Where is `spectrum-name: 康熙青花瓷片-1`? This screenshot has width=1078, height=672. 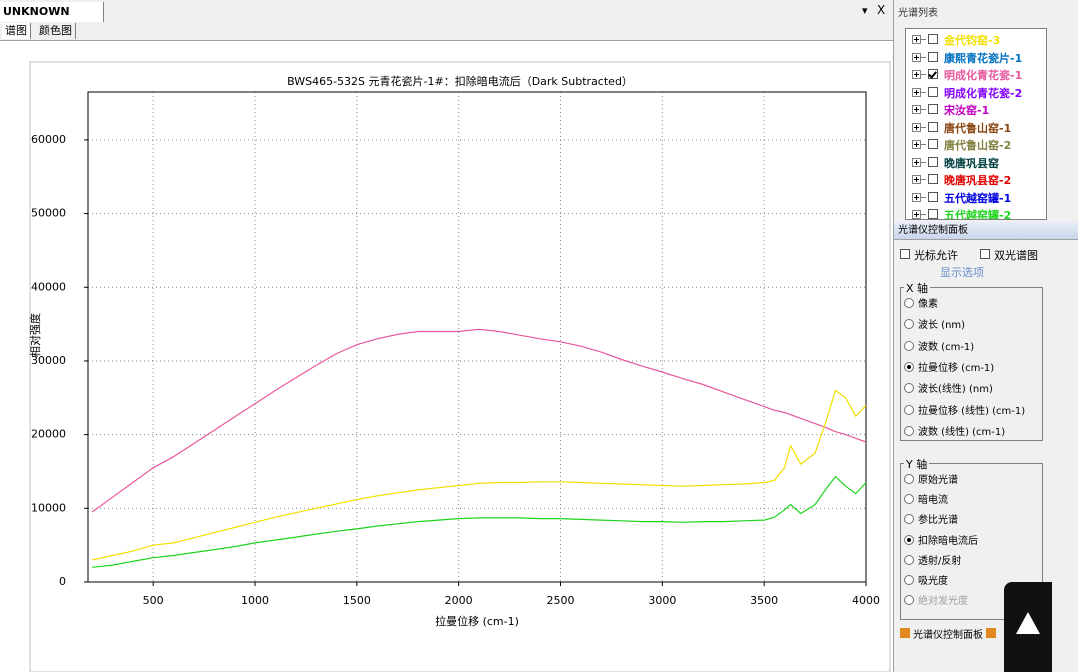
spectrum-name: 康熙青花瓷片-1 is located at coordinates (983, 58).